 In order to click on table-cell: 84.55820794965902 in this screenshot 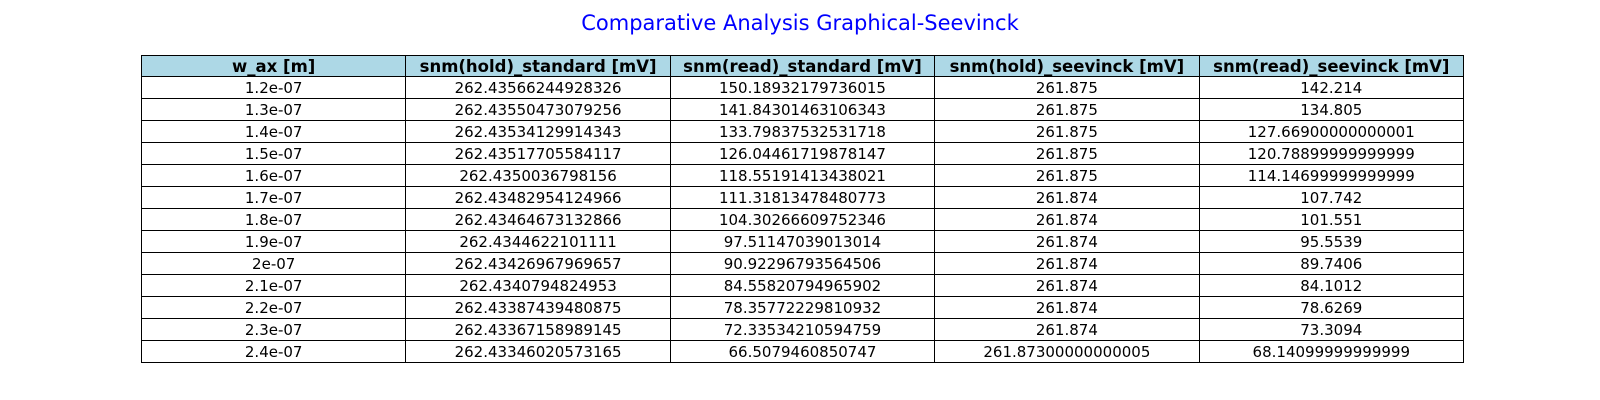, I will do `click(802, 285)`.